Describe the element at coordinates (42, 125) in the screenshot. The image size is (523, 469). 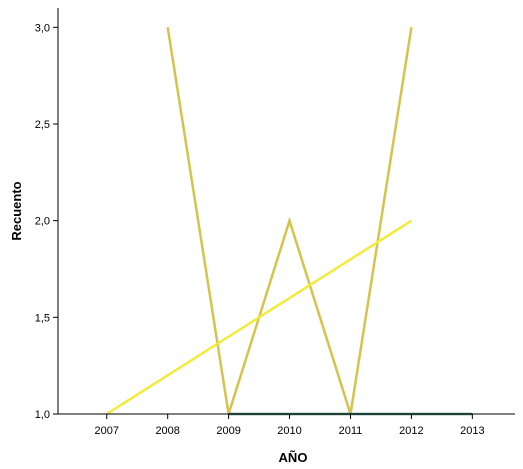
I see `y-tick-label: 2,5` at that location.